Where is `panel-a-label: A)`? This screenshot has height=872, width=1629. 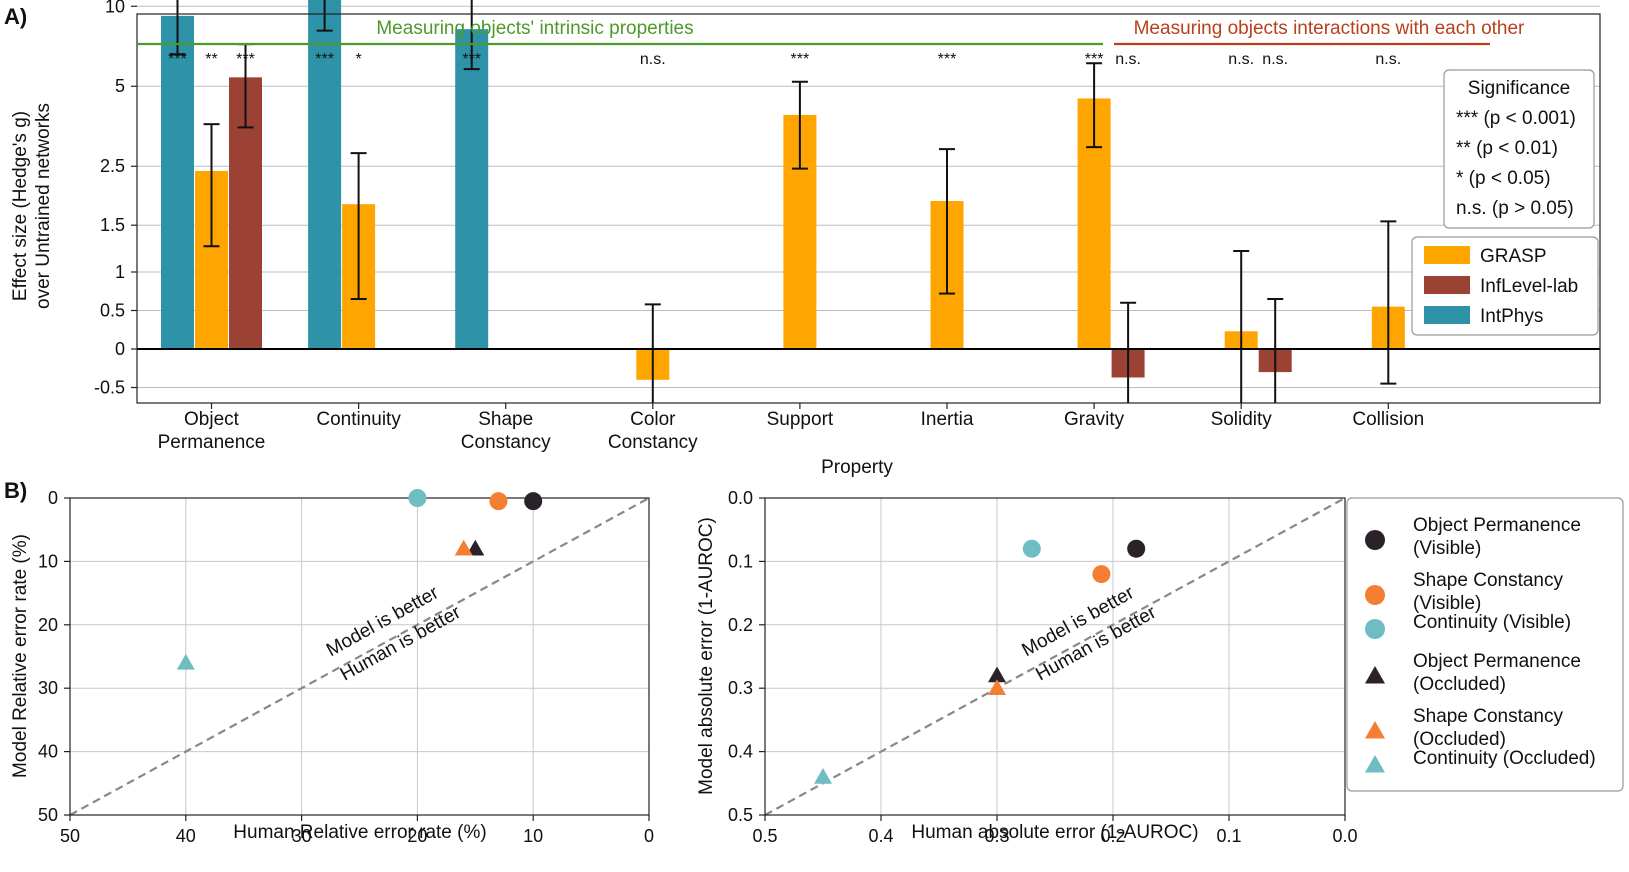
panel-a-label: A) is located at coordinates (15, 16).